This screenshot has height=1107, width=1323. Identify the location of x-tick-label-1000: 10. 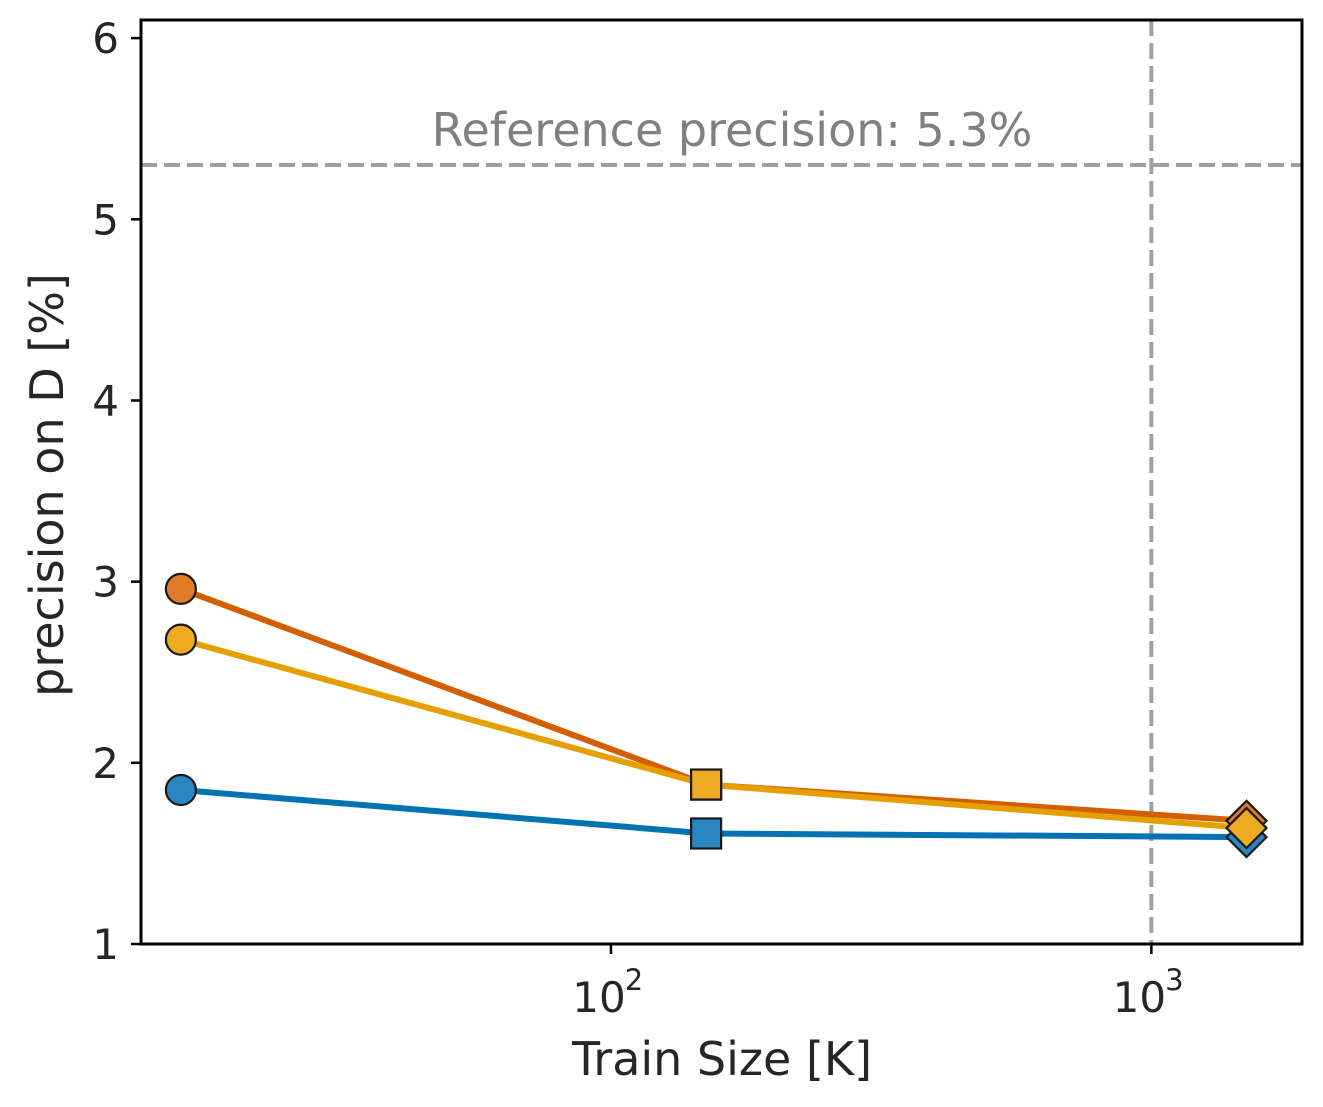
(1139, 997).